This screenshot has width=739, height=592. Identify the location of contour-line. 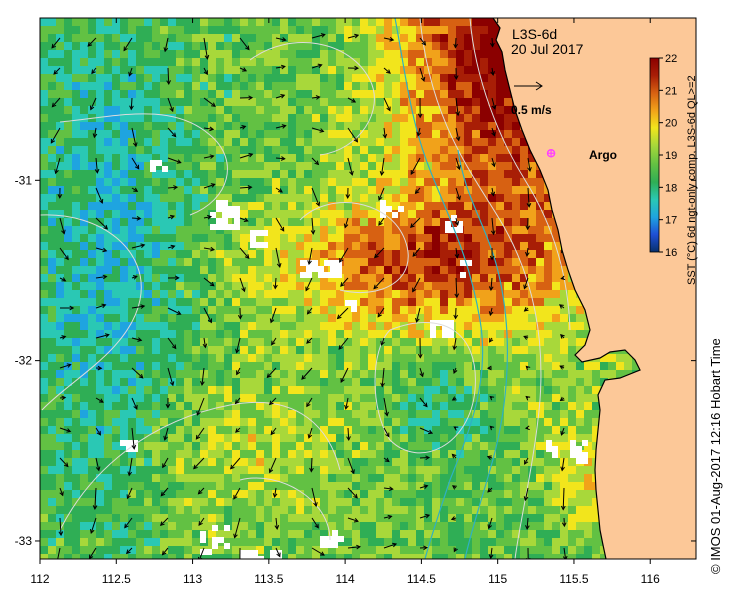
(91, 312).